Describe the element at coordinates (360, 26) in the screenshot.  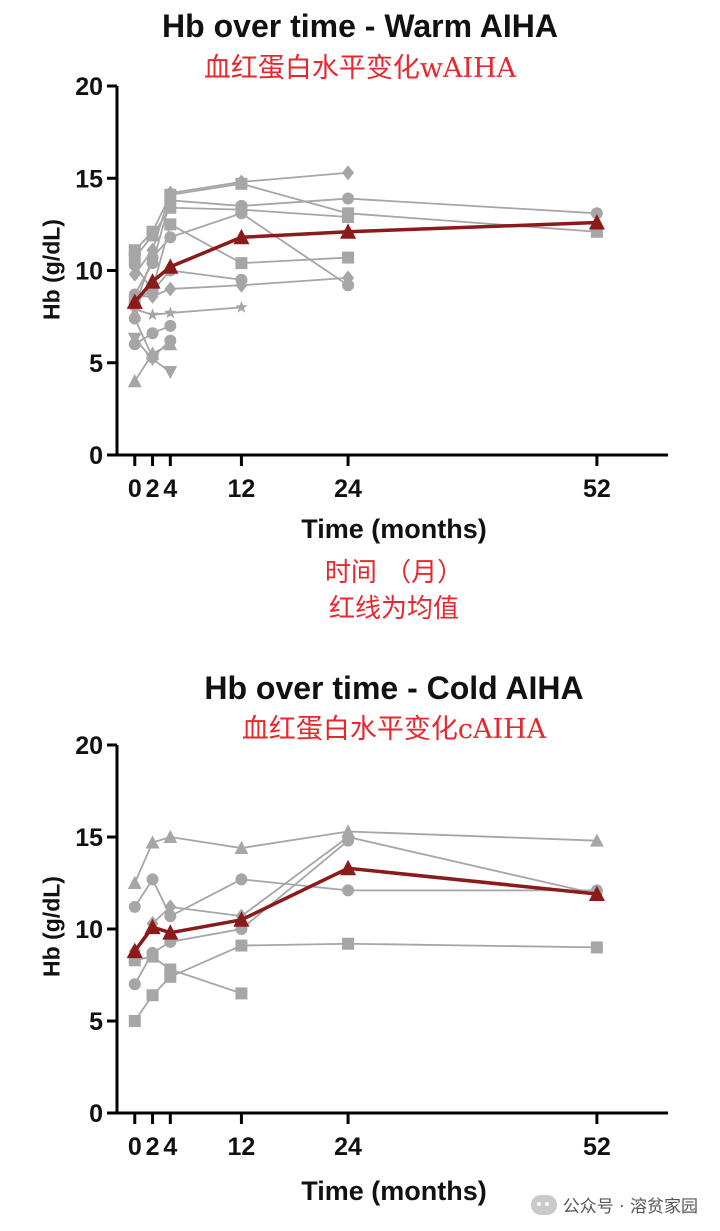
I see `chart1-title: Hb over time - Warm AIHA` at that location.